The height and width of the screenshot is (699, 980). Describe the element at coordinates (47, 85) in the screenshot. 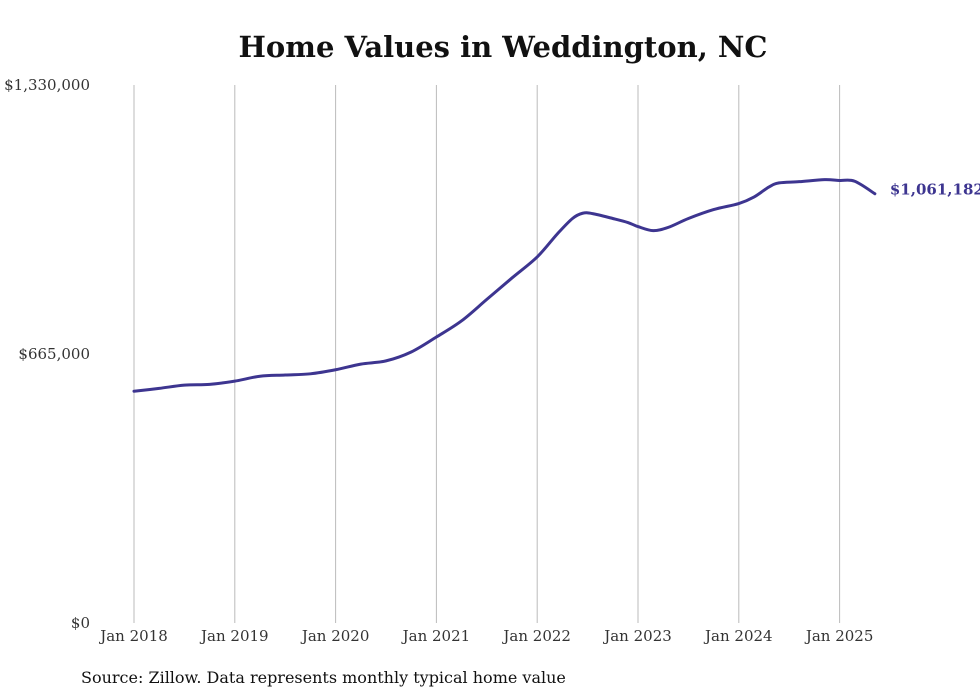

I see `y-tick-label: $1,330,000` at that location.